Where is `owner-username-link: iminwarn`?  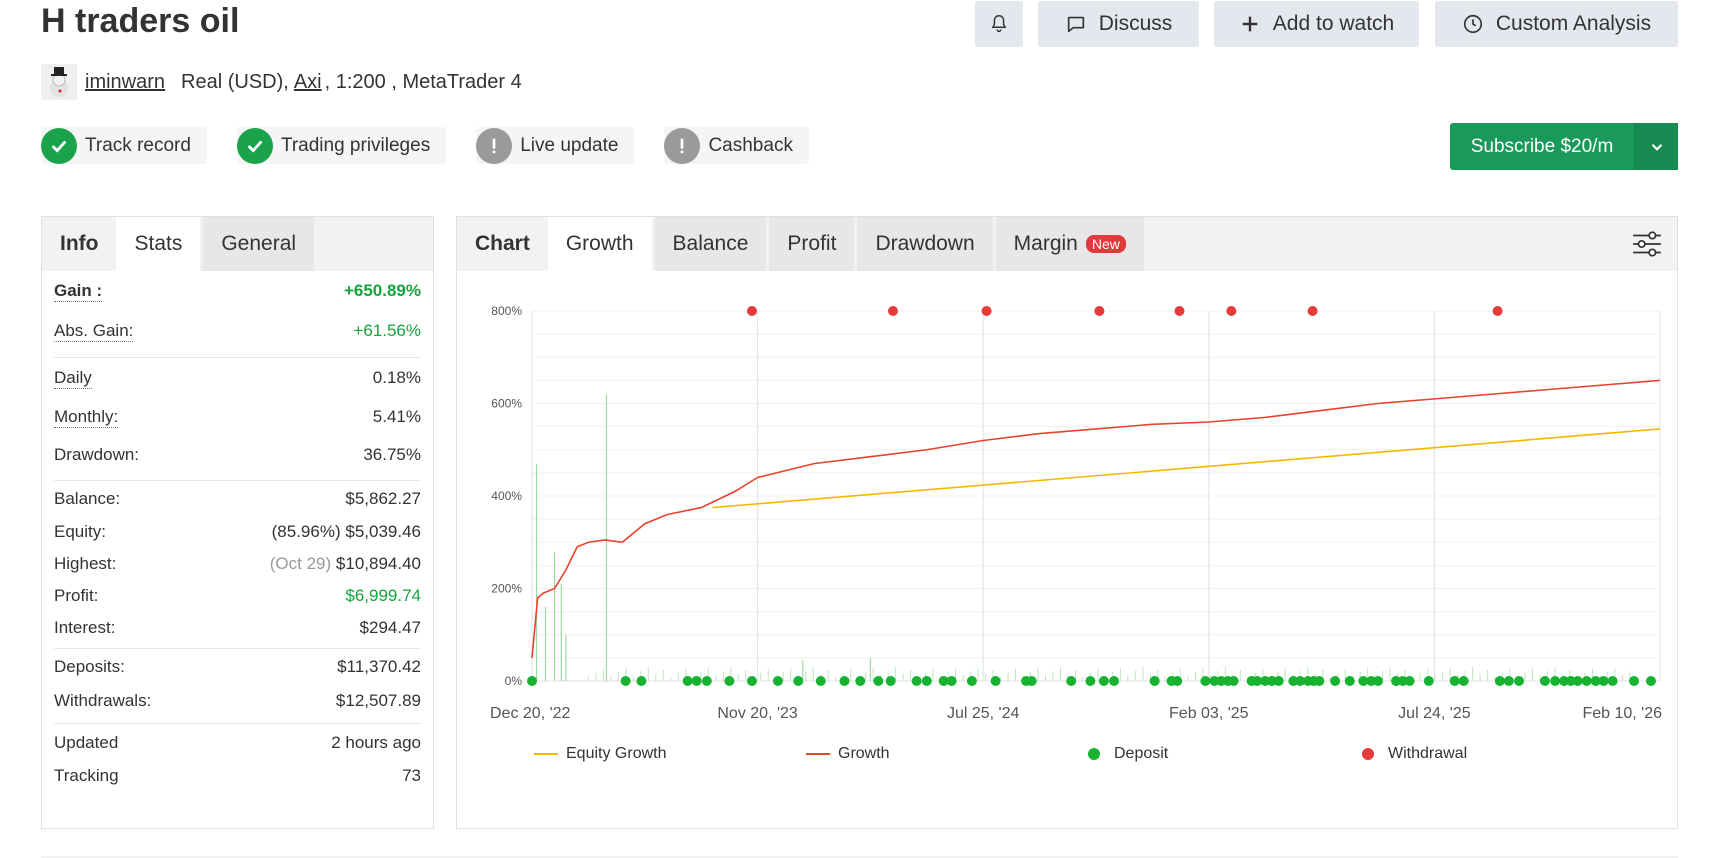
owner-username-link: iminwarn is located at coordinates (125, 81).